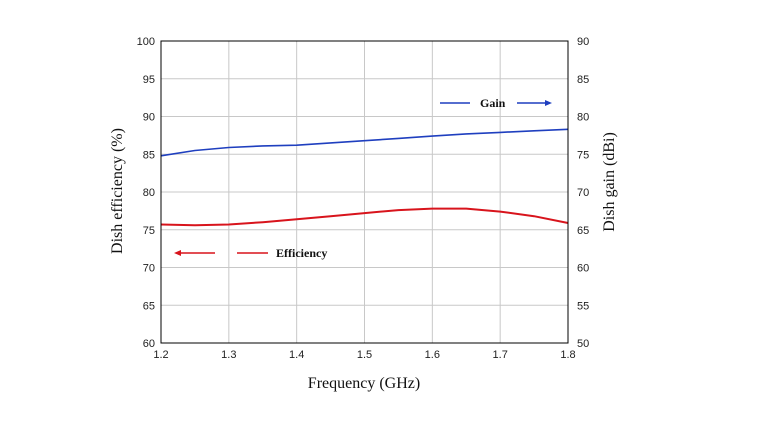  Describe the element at coordinates (583, 306) in the screenshot. I see `y-right-tick-label: 55` at that location.